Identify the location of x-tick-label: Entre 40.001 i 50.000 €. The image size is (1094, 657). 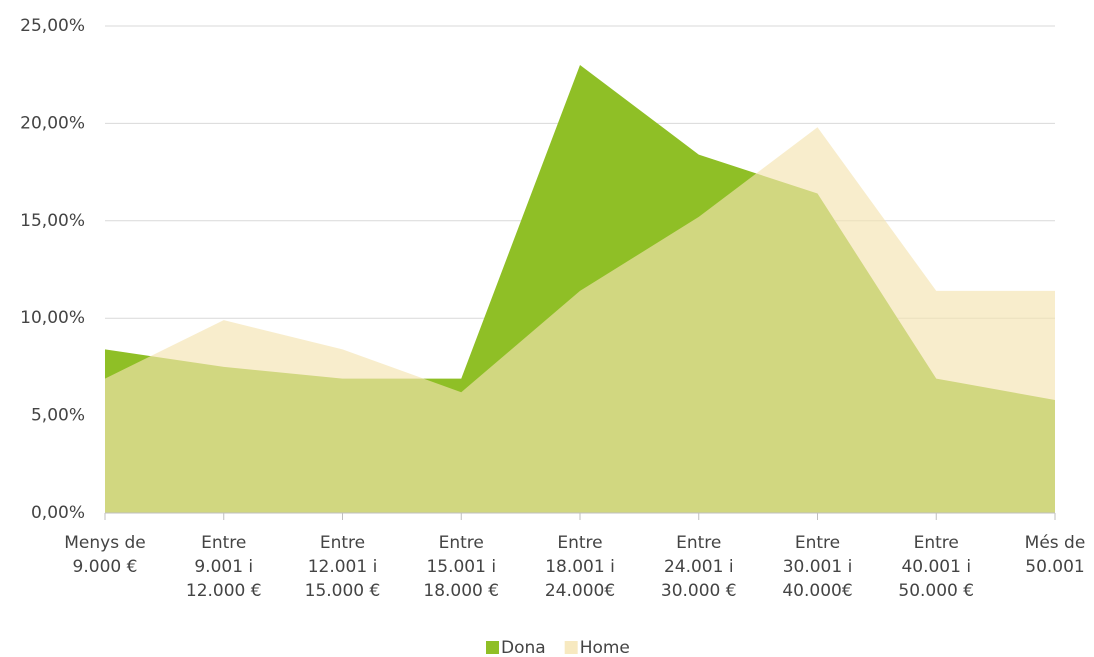
(936, 567).